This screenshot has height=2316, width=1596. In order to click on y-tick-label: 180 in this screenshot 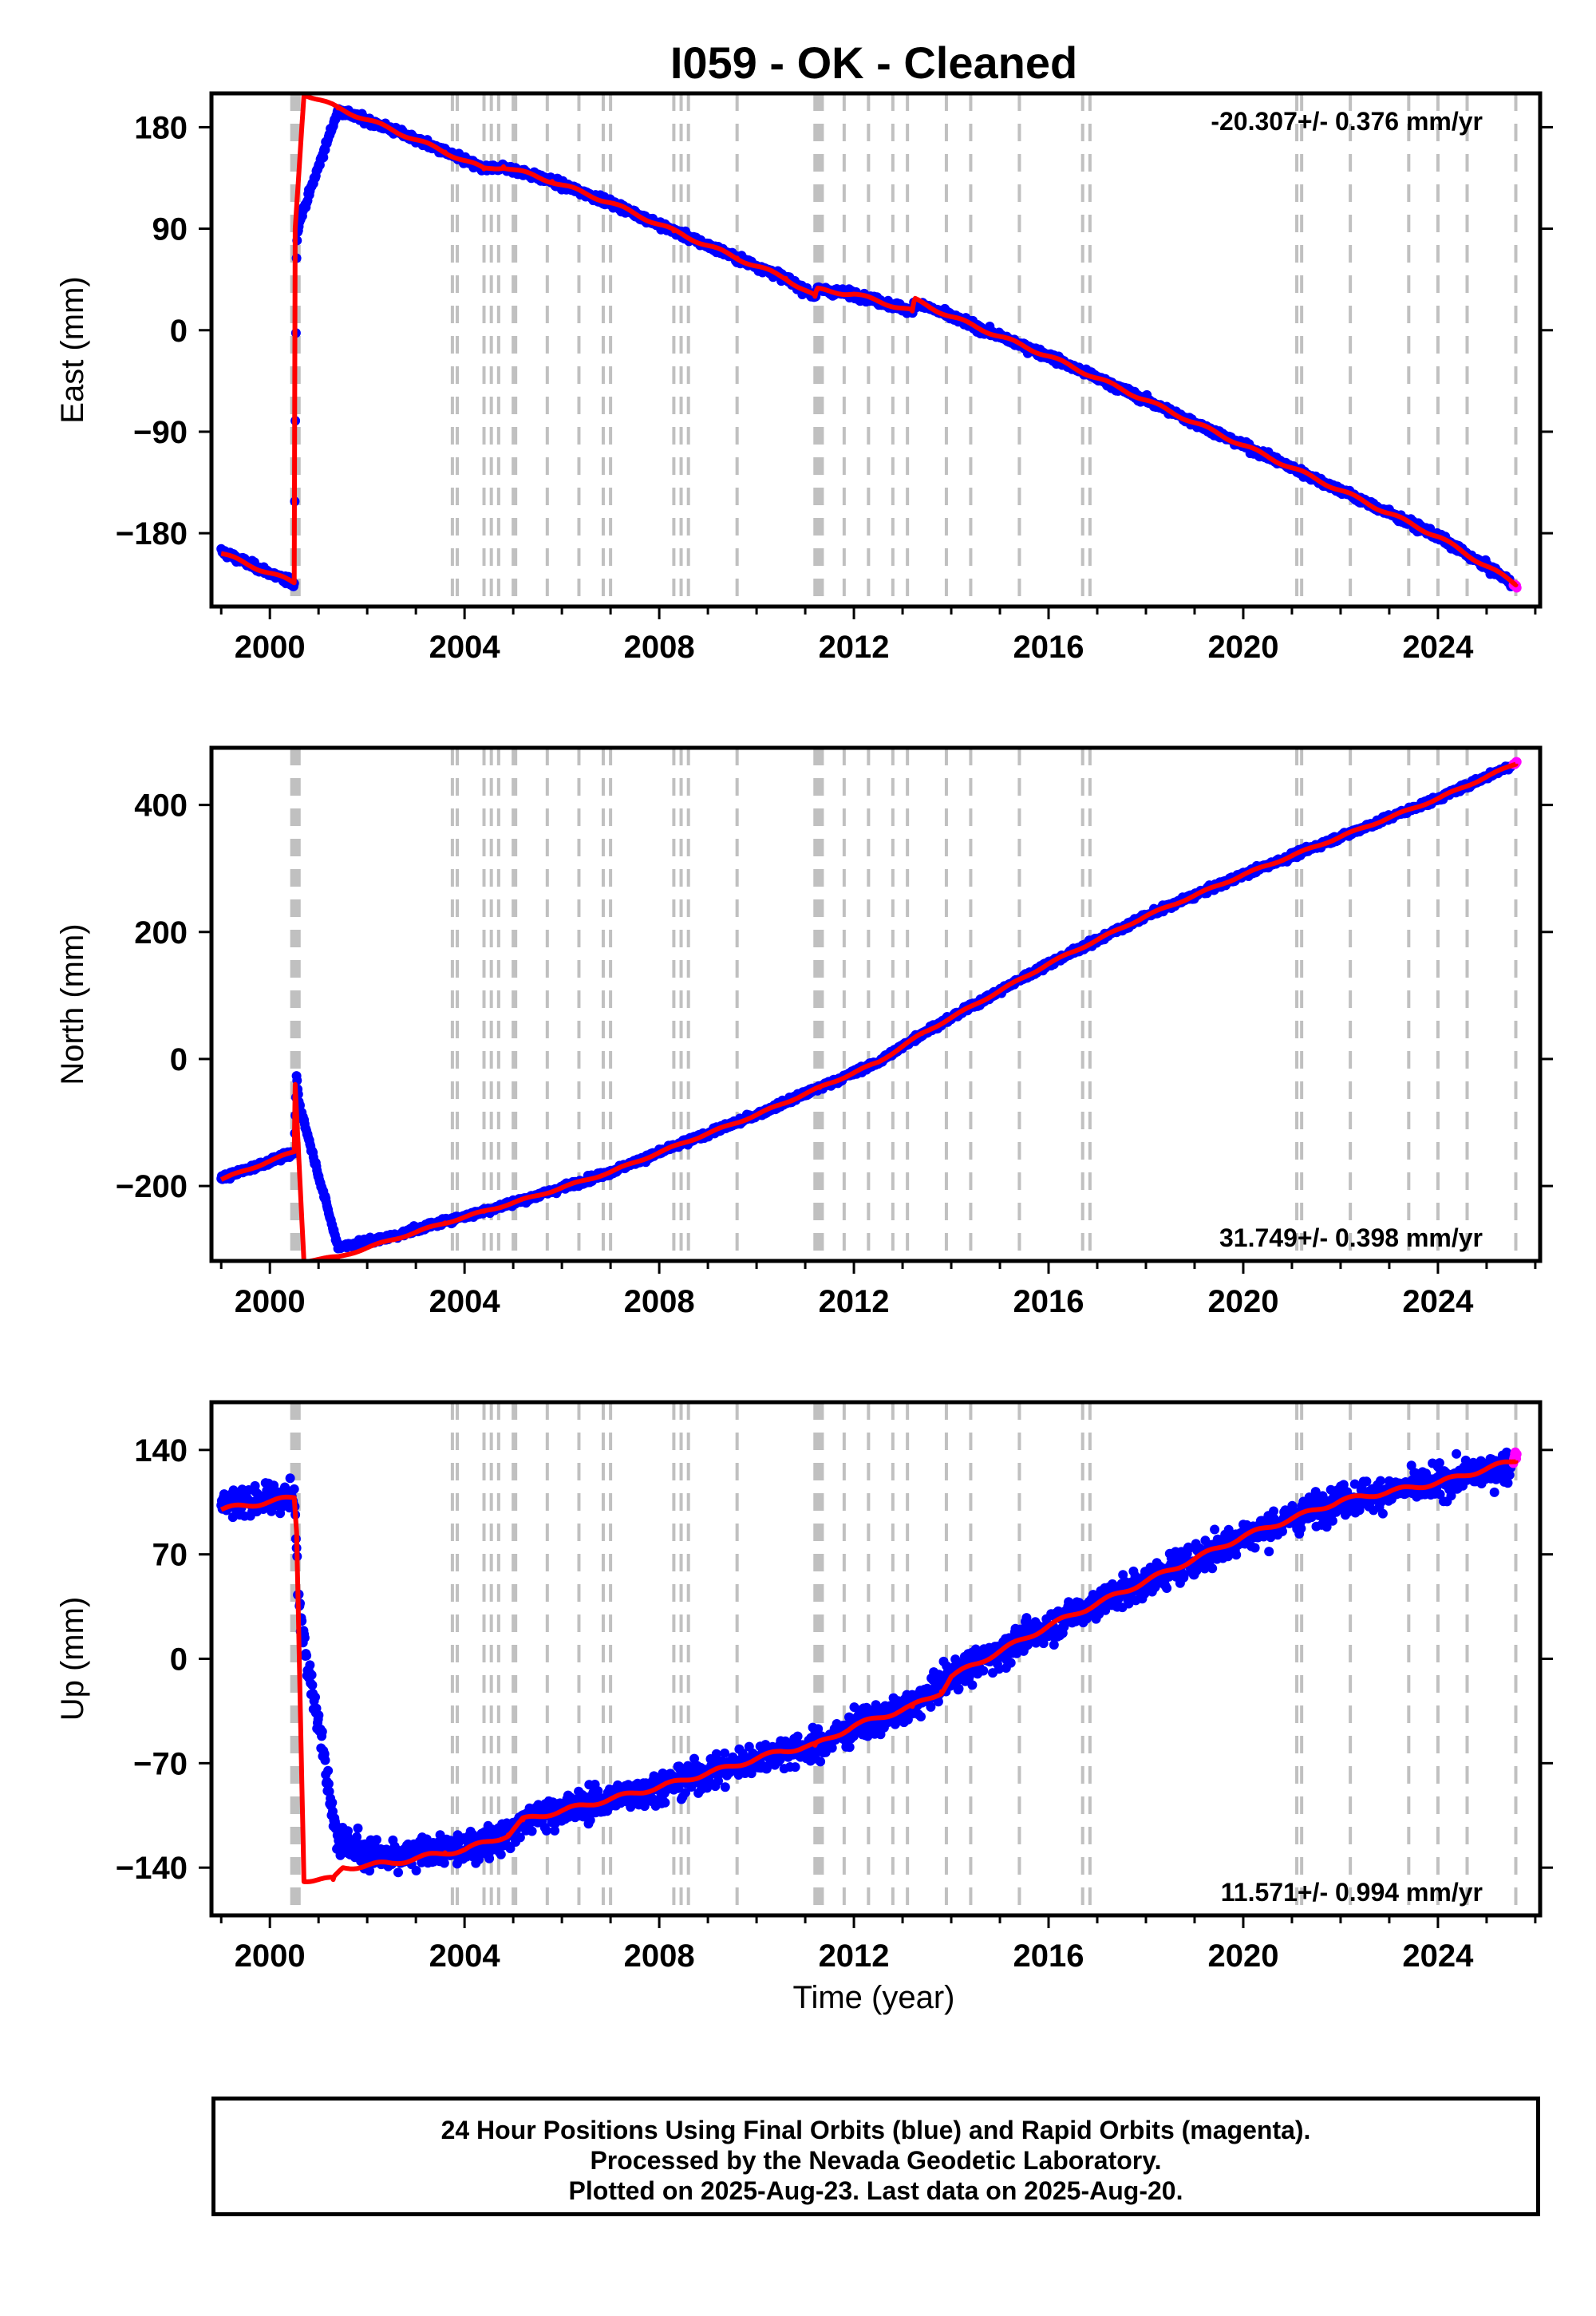, I will do `click(161, 128)`.